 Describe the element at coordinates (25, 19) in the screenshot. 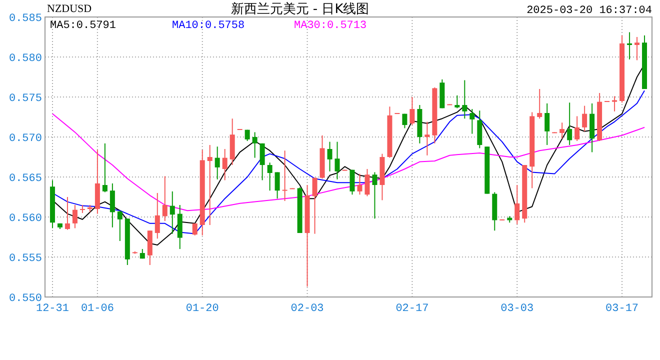

I see `y-tick-label: 0.585` at that location.